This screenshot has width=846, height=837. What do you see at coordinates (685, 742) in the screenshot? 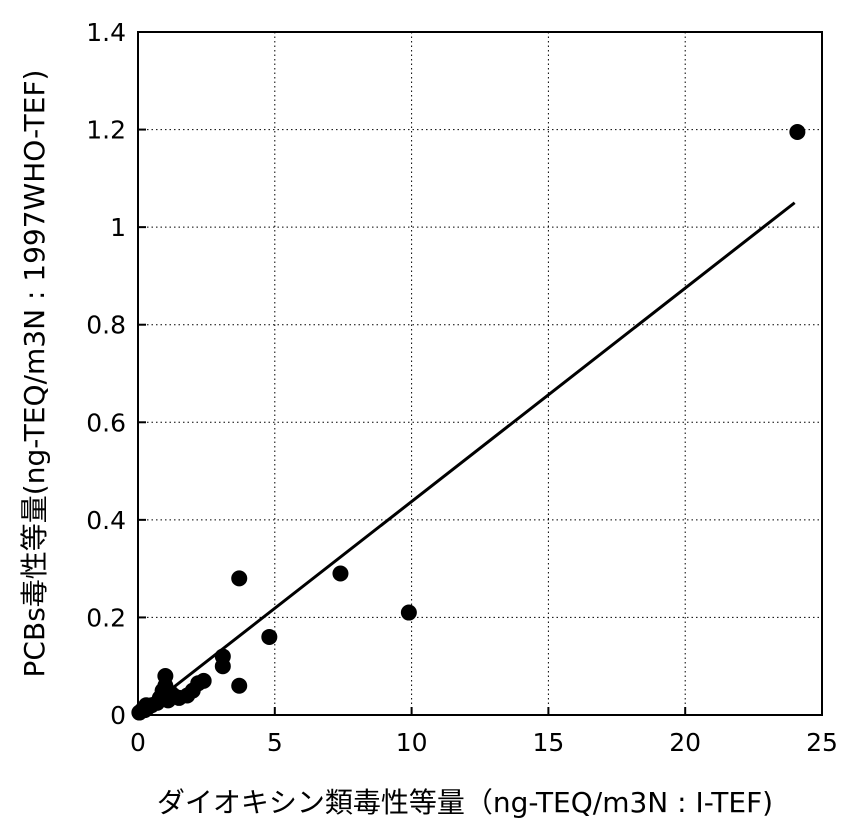
I see `x-tick-label: 20` at bounding box center [685, 742].